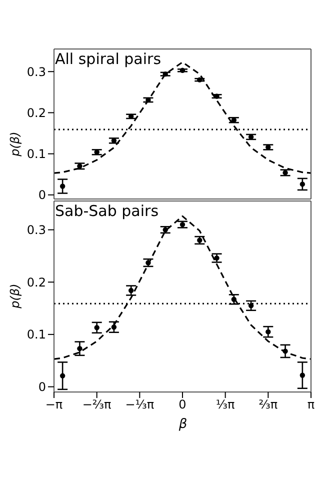 The height and width of the screenshot is (480, 320). Describe the element at coordinates (225, 405) in the screenshot. I see `x-tick-label: ⅓π` at that location.